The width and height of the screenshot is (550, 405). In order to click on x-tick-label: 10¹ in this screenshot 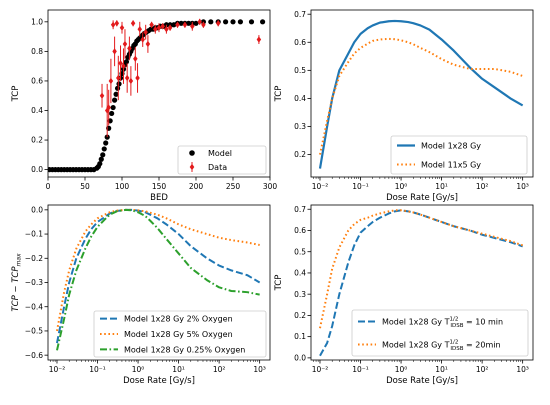, I will do `click(441, 369)`.